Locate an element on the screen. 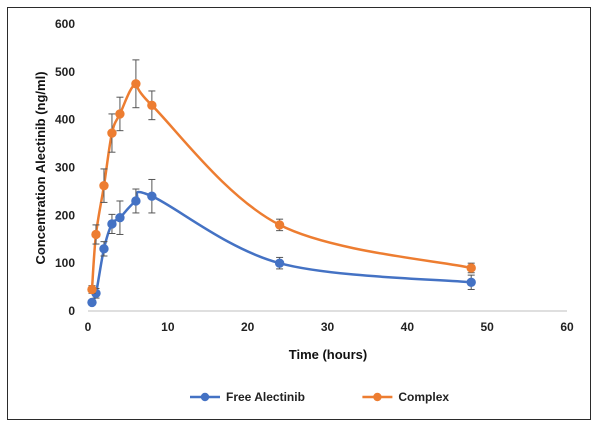 The image size is (600, 429). y-axis-title: Concentration Alectinib (ng/ml) is located at coordinates (40, 167).